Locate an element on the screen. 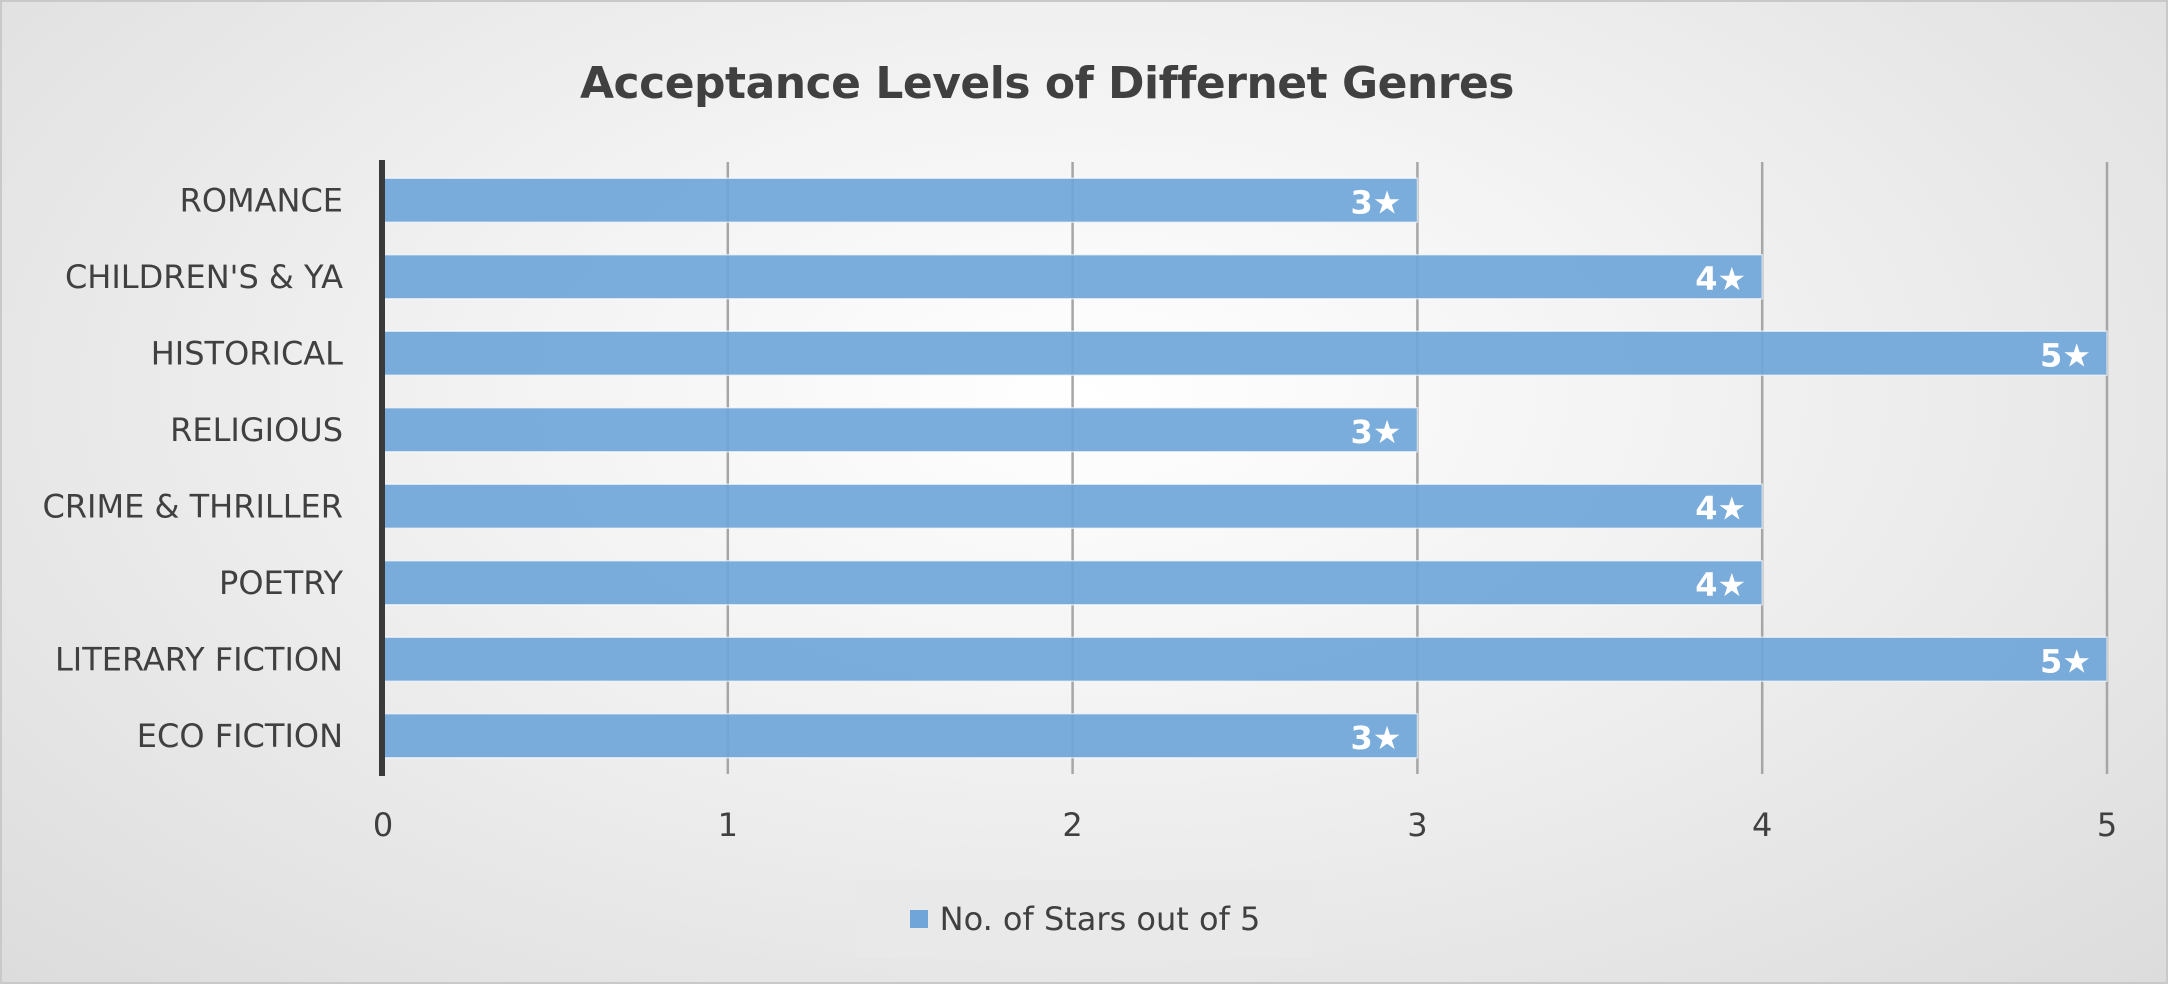 This screenshot has height=984, width=2168. y-category-label: CRIME & THRILLER is located at coordinates (192, 506).